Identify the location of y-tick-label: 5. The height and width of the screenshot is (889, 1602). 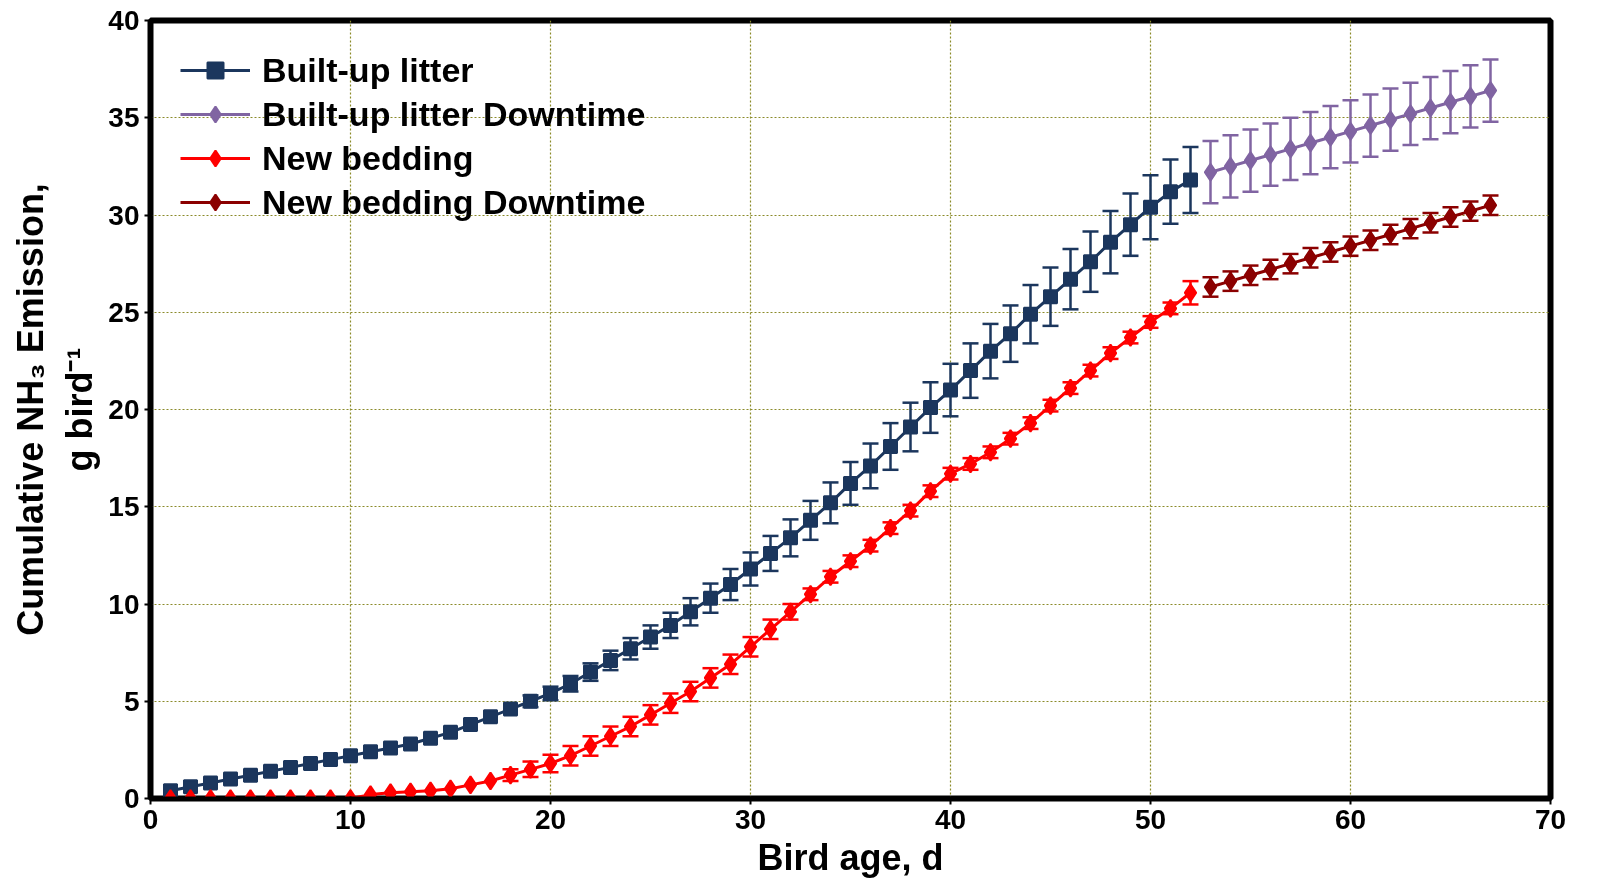
(131, 701).